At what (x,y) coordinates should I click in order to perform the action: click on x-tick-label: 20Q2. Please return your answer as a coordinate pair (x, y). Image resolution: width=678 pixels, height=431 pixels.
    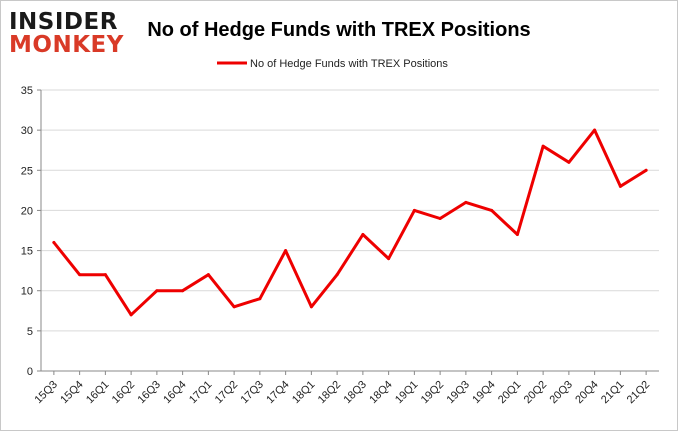
    Looking at the image, I should click on (536, 393).